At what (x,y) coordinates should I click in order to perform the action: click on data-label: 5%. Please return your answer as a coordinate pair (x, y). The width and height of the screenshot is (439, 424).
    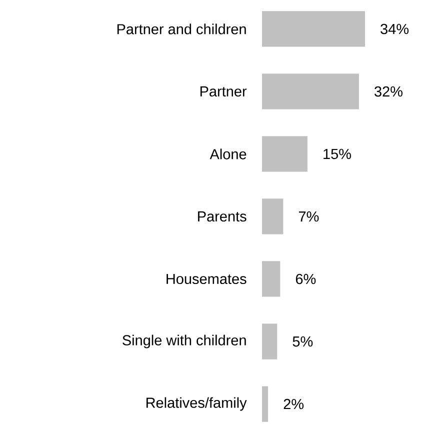
    Looking at the image, I should click on (302, 341).